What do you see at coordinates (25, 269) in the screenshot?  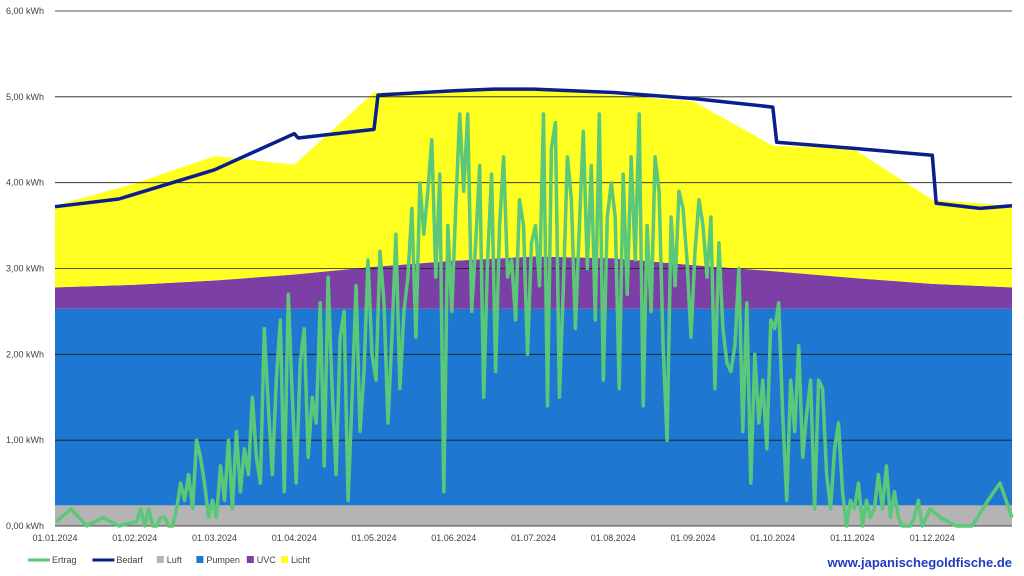 I see `y-tick-label: 3,00 kWh` at bounding box center [25, 269].